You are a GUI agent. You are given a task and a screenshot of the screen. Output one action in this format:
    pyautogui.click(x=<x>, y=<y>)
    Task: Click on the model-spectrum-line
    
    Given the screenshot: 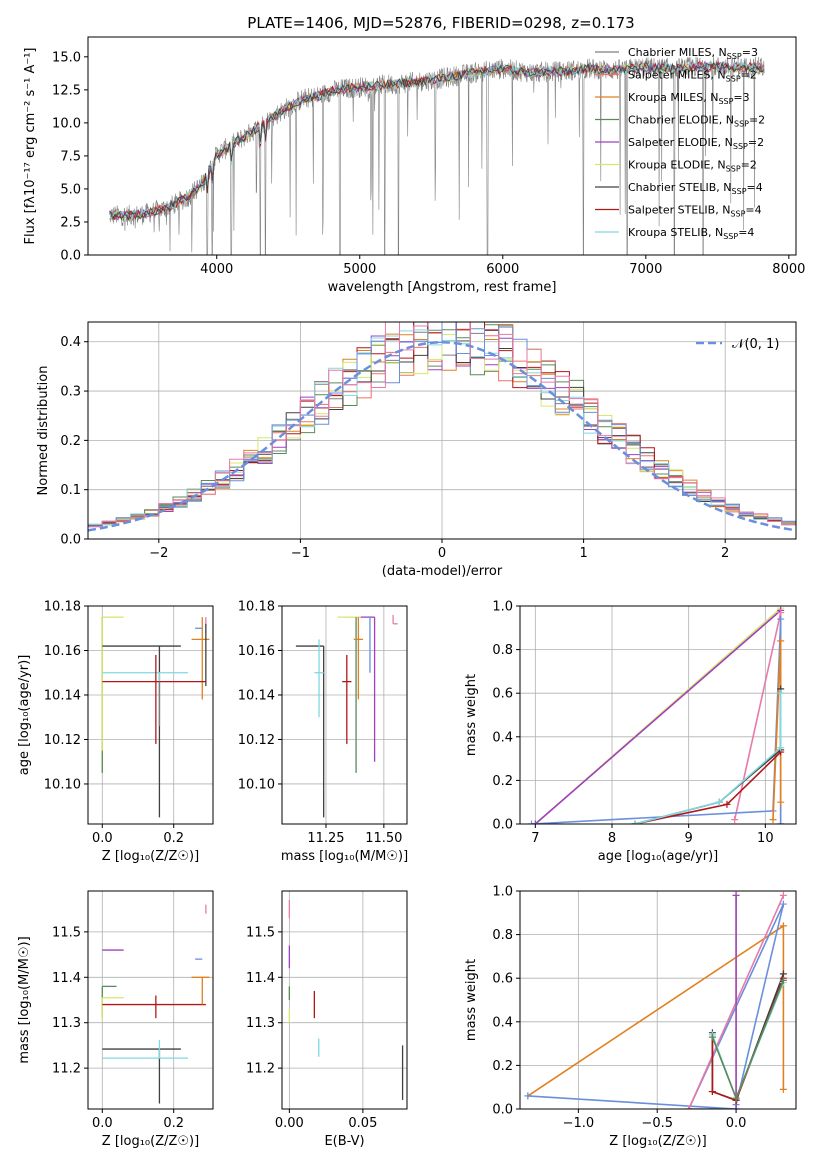 What is the action you would take?
    pyautogui.click(x=436, y=141)
    